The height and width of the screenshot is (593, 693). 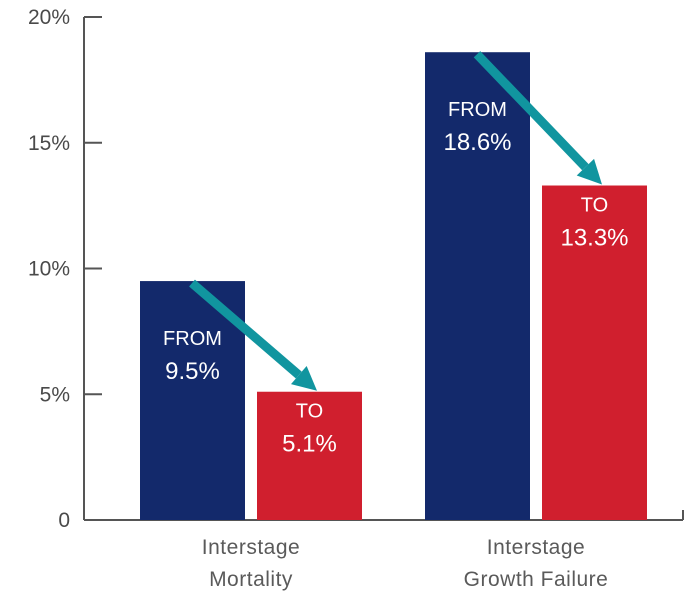 I want to click on bar-value-label: 5.1%, so click(x=309, y=444).